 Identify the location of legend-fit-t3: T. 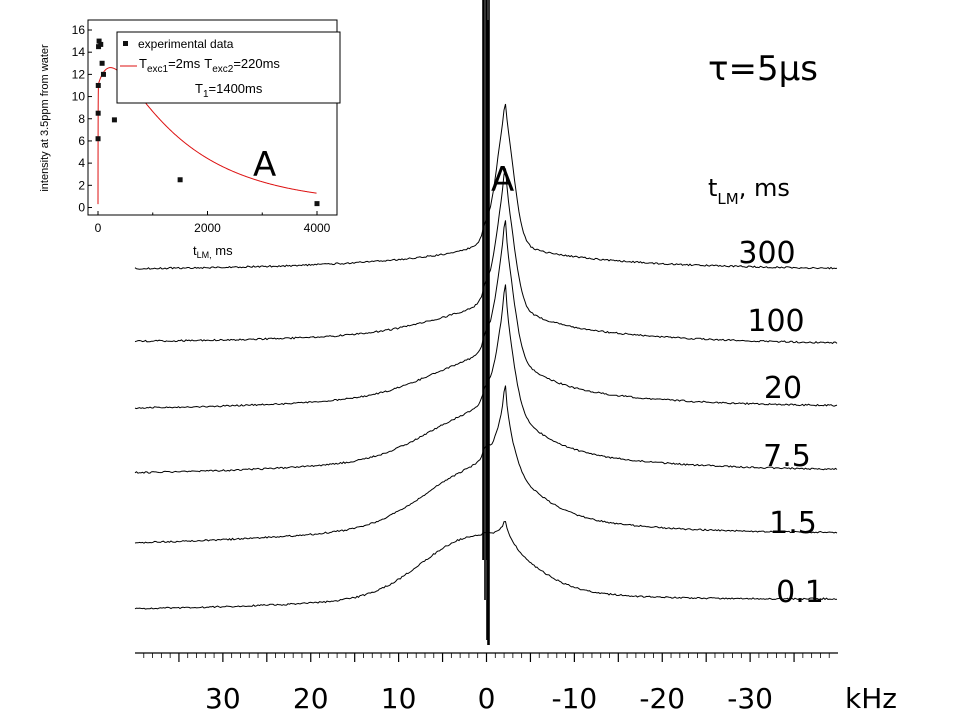
(199, 88).